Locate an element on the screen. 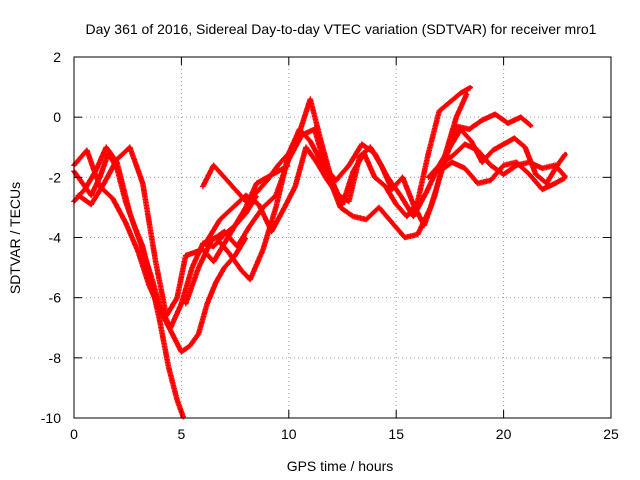  y-axis-label: SDTVAR / TECUs is located at coordinates (15, 238).